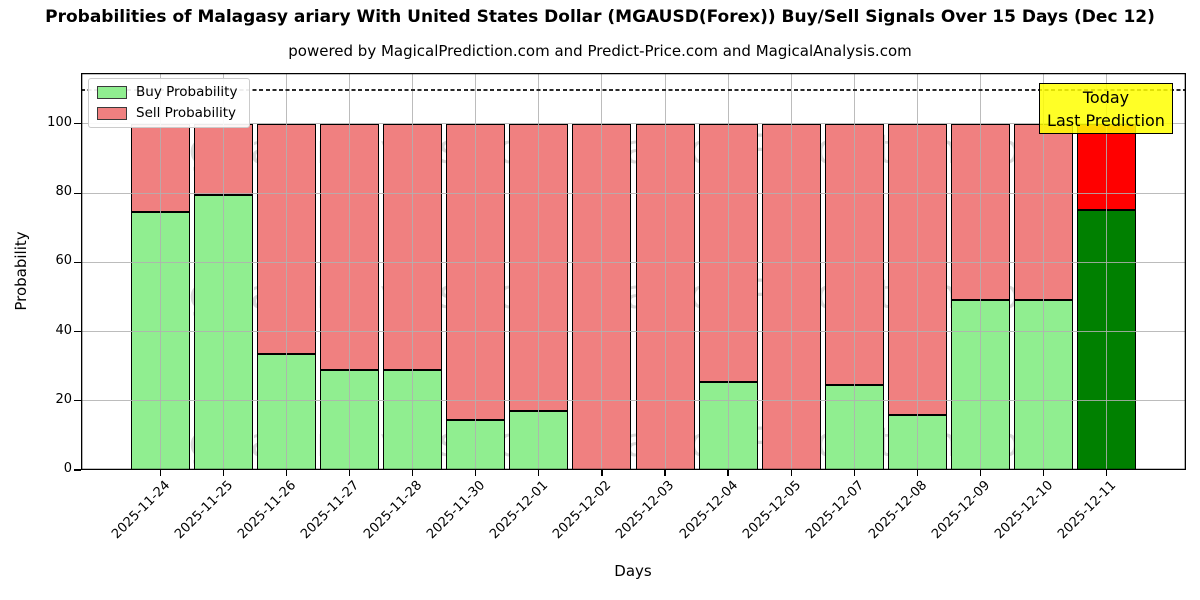 The height and width of the screenshot is (600, 1200). I want to click on y-tick-label: 100, so click(59, 122).